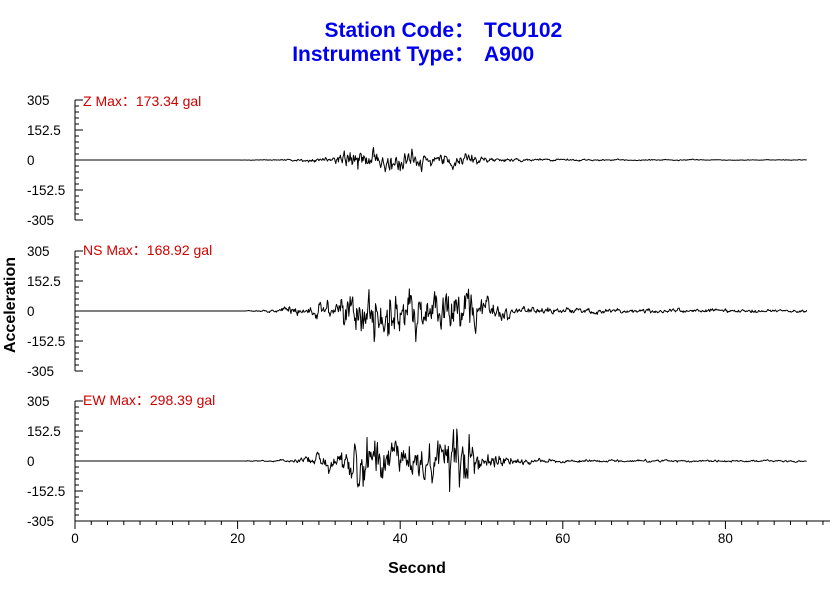 This screenshot has height=609, width=835. What do you see at coordinates (237, 538) in the screenshot?
I see `x-tick-label: 20` at bounding box center [237, 538].